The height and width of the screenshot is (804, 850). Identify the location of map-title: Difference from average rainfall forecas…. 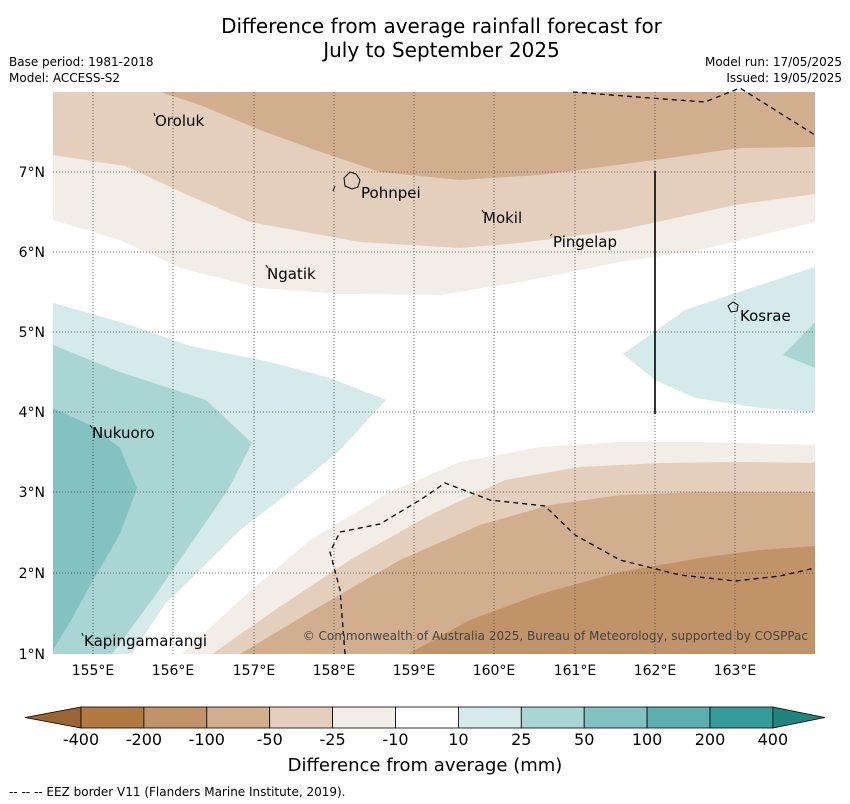
(425, 38).